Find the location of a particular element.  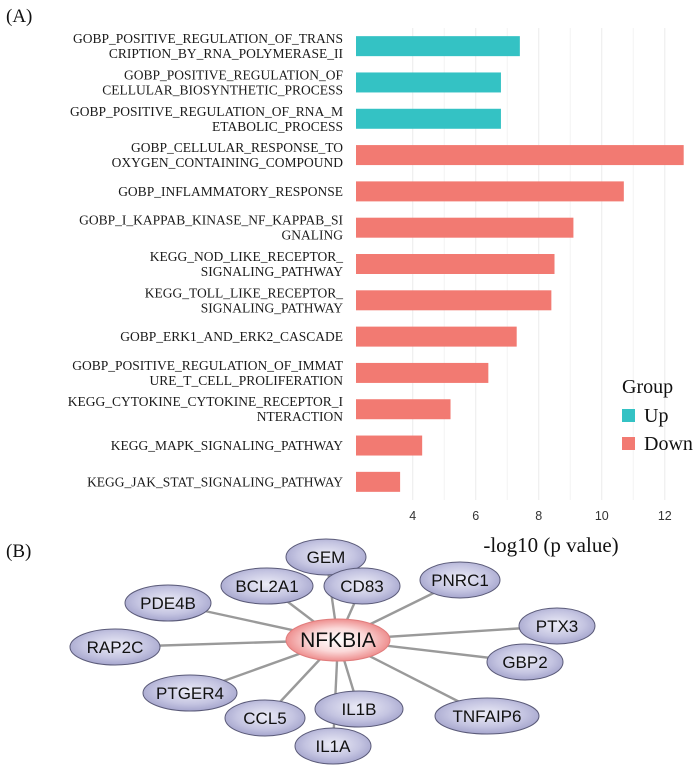

node-cd83 is located at coordinates (362, 586).